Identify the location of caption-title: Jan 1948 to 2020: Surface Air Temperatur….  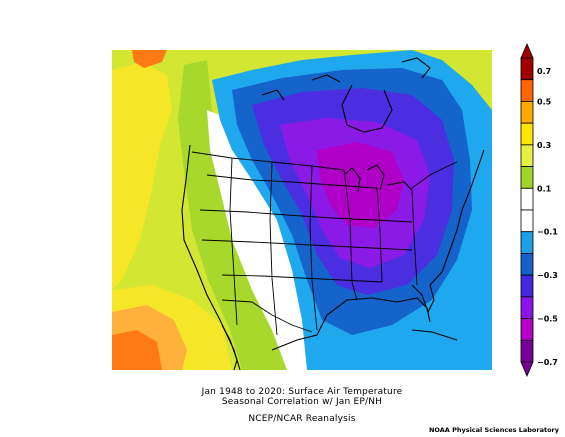
(302, 392).